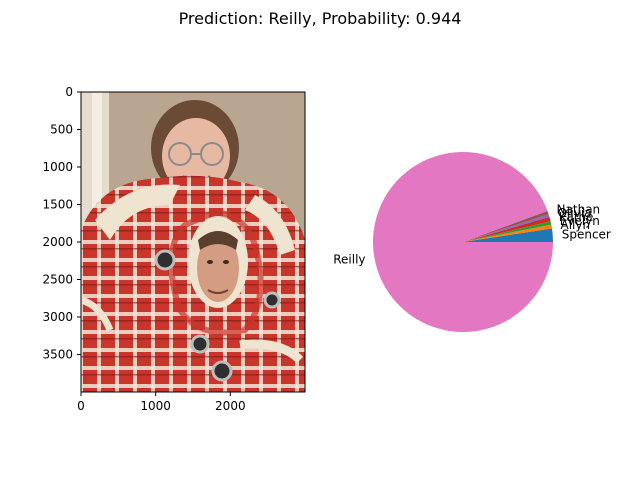  I want to click on y-tick-label: 2000, so click(57, 242).